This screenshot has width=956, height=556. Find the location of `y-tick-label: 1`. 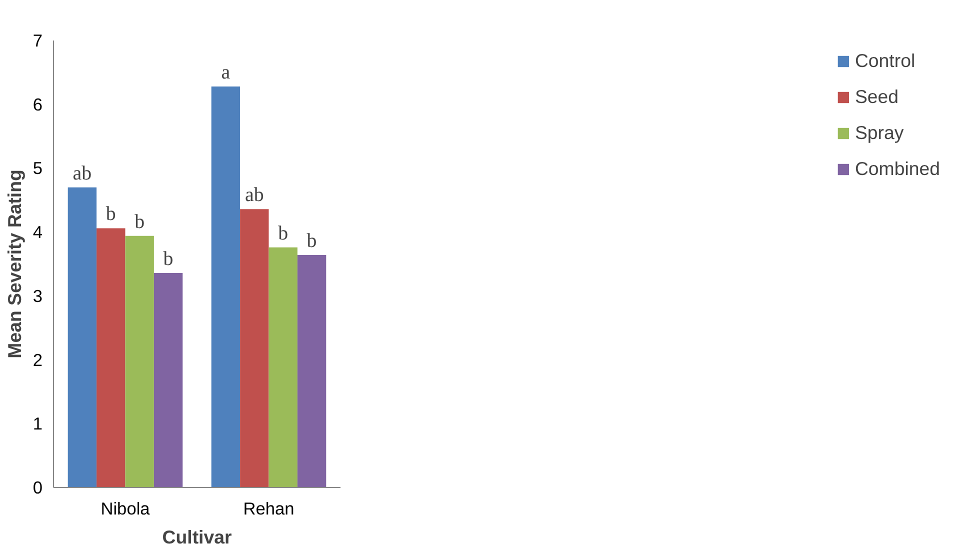

y-tick-label: 1 is located at coordinates (37, 424).